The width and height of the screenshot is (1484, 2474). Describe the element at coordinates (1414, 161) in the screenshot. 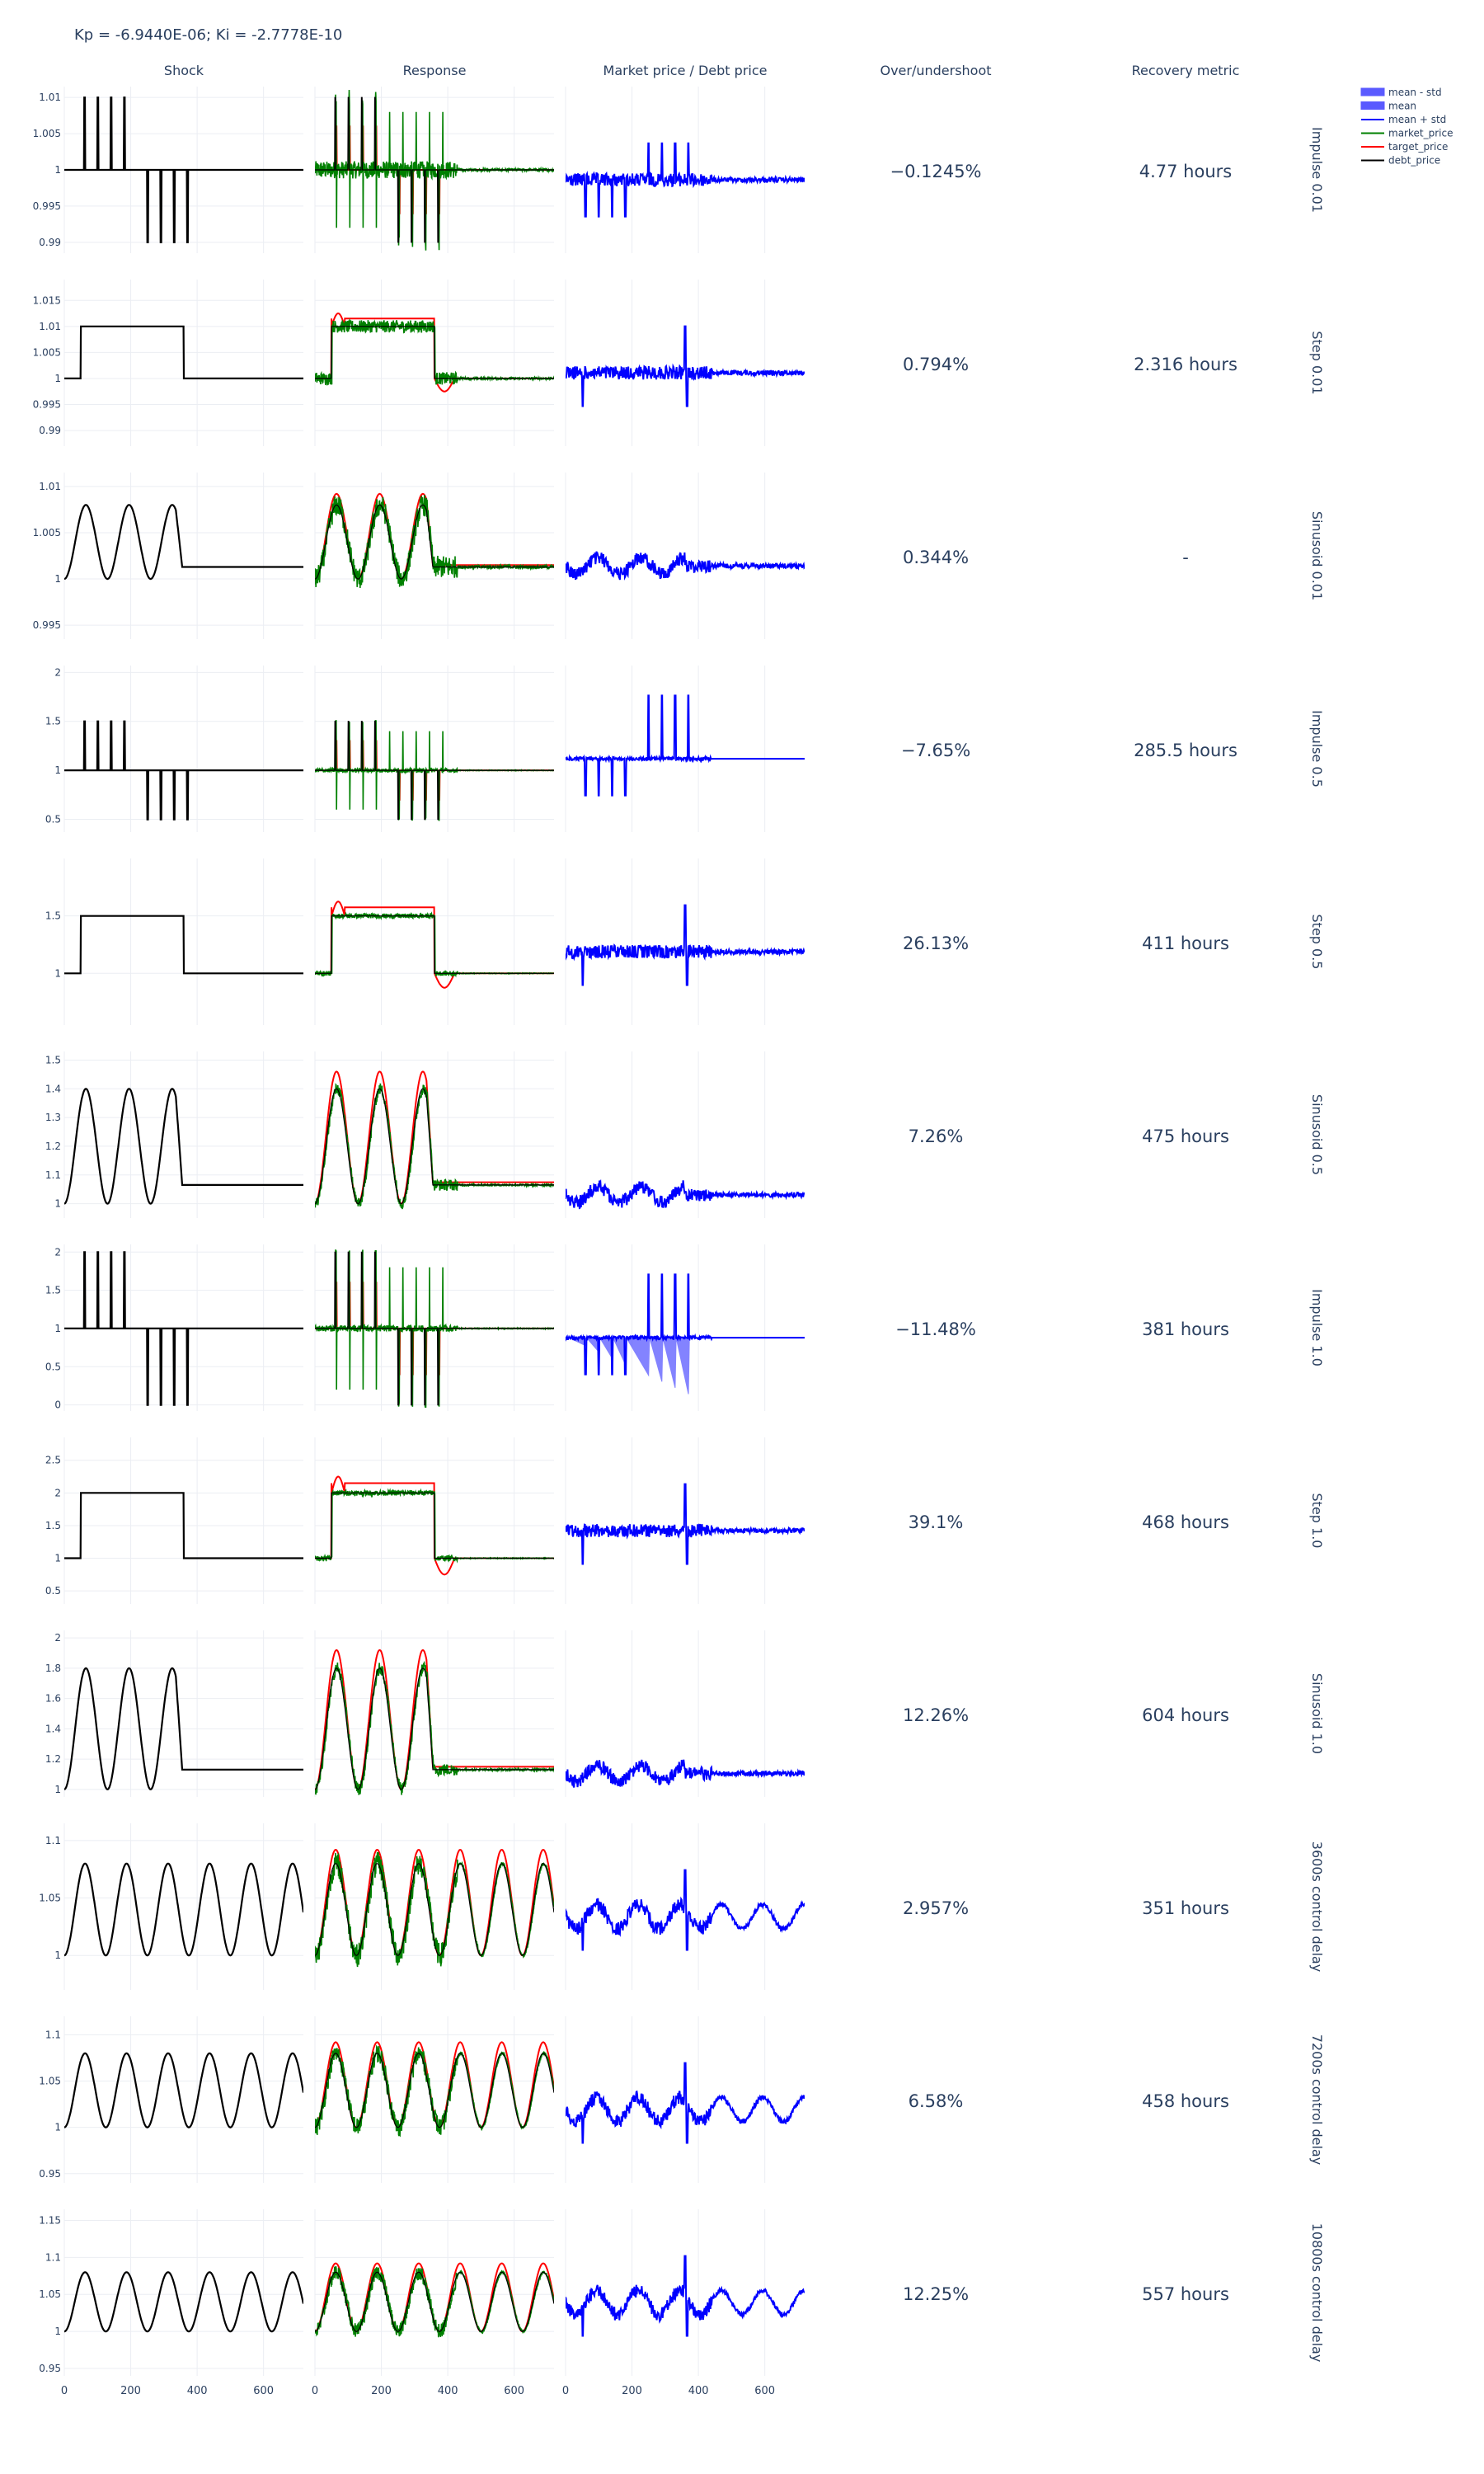

I see `legend-label: debt_price` at that location.